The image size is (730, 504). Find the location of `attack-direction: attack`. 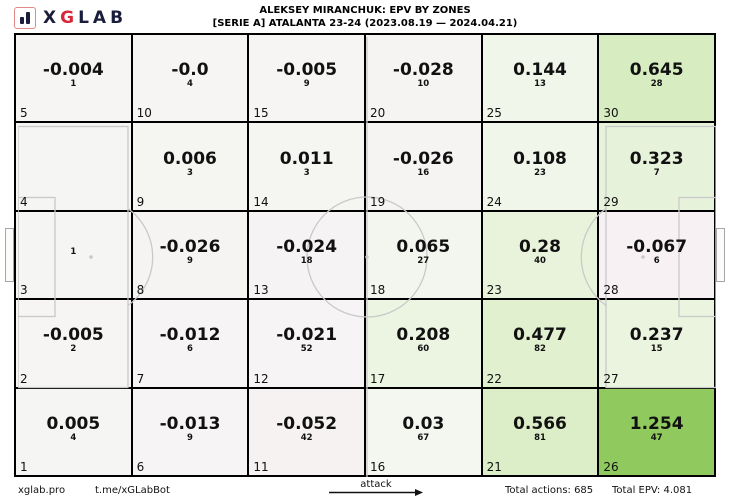

attack-direction: attack is located at coordinates (376, 488).